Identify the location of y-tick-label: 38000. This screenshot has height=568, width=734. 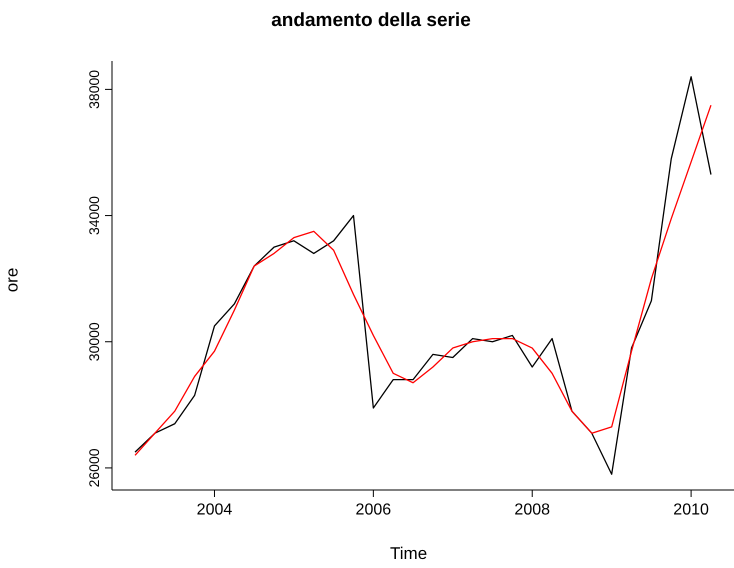
(94, 89).